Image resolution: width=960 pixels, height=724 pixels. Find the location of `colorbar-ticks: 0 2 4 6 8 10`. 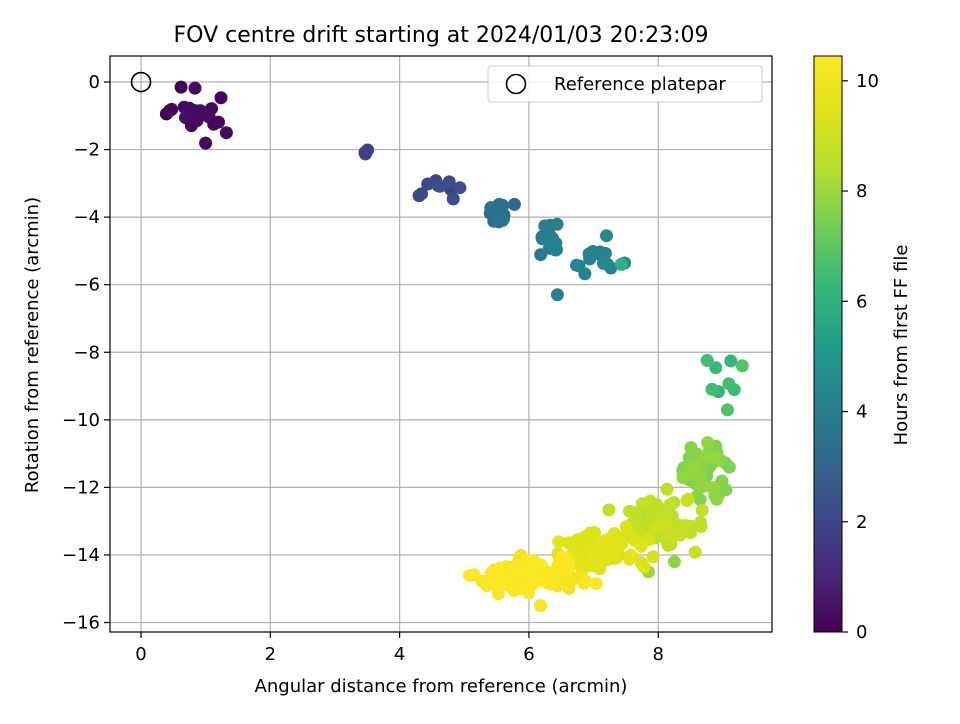

colorbar-ticks: 0 2 4 6 8 10 is located at coordinates (860, 357).